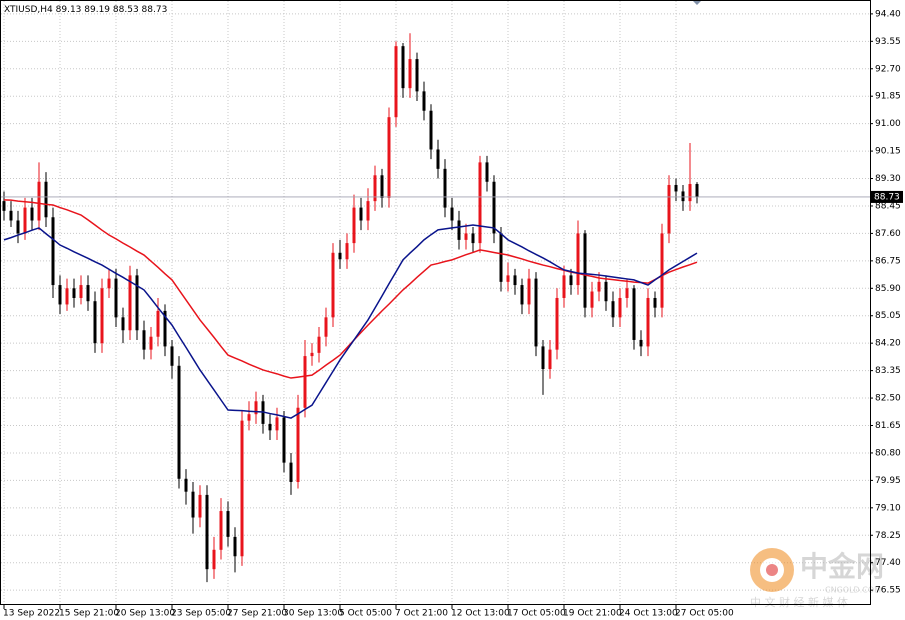 The height and width of the screenshot is (620, 905). Describe the element at coordinates (592, 614) in the screenshot. I see `x-tick-label: 19 Oct 21:00` at that location.